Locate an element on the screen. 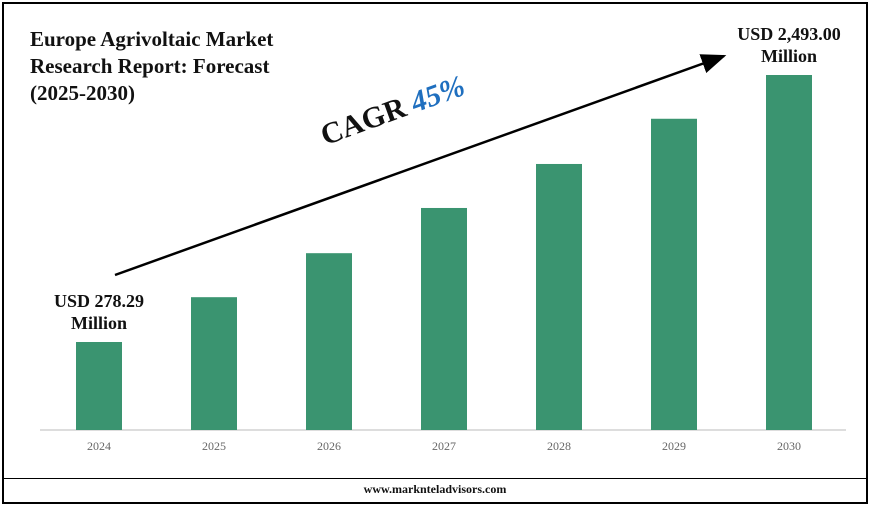 This screenshot has width=870, height=506. x-tick-label: 2025 is located at coordinates (214, 446).